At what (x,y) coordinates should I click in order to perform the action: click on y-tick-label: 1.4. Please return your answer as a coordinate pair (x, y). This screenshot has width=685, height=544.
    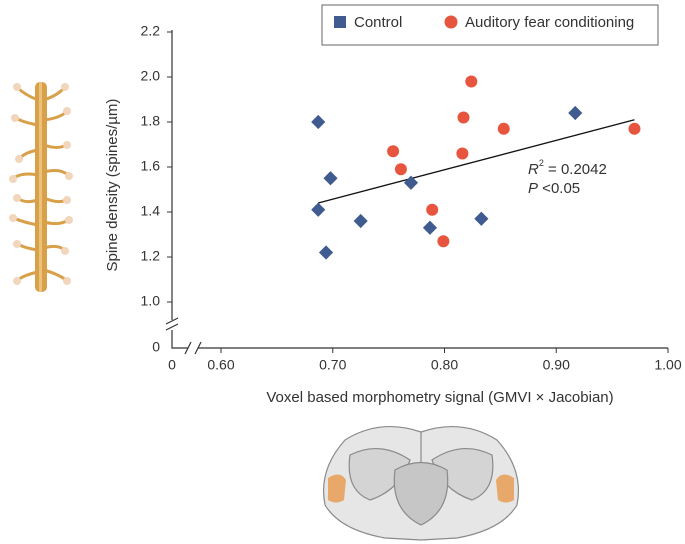
    Looking at the image, I should click on (151, 211).